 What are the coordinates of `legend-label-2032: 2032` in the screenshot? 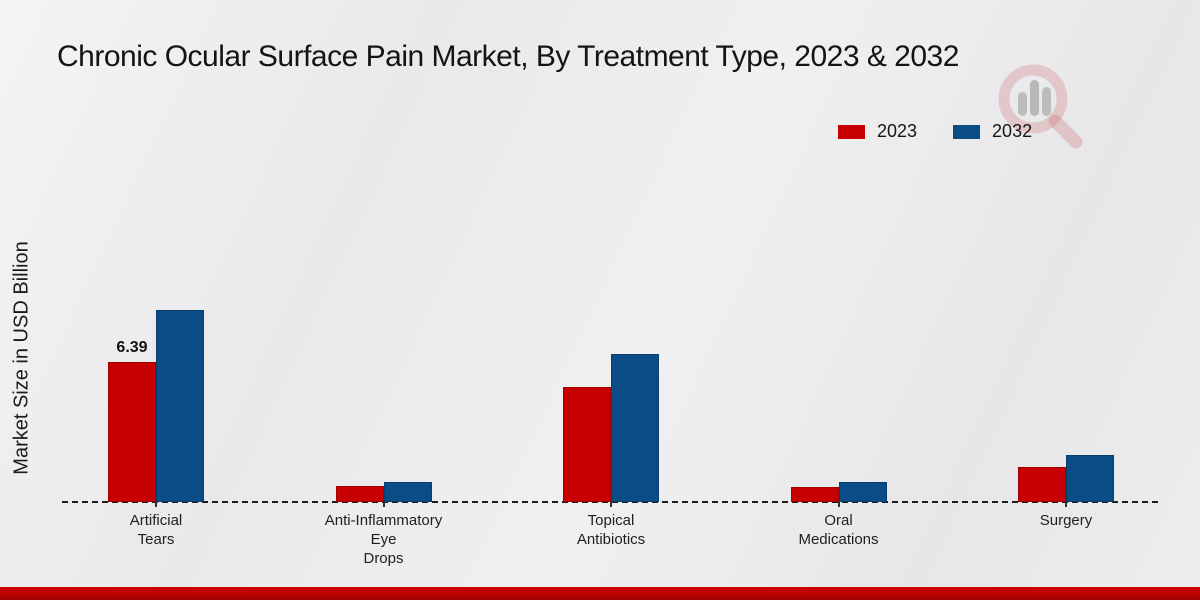 It's located at (1012, 131).